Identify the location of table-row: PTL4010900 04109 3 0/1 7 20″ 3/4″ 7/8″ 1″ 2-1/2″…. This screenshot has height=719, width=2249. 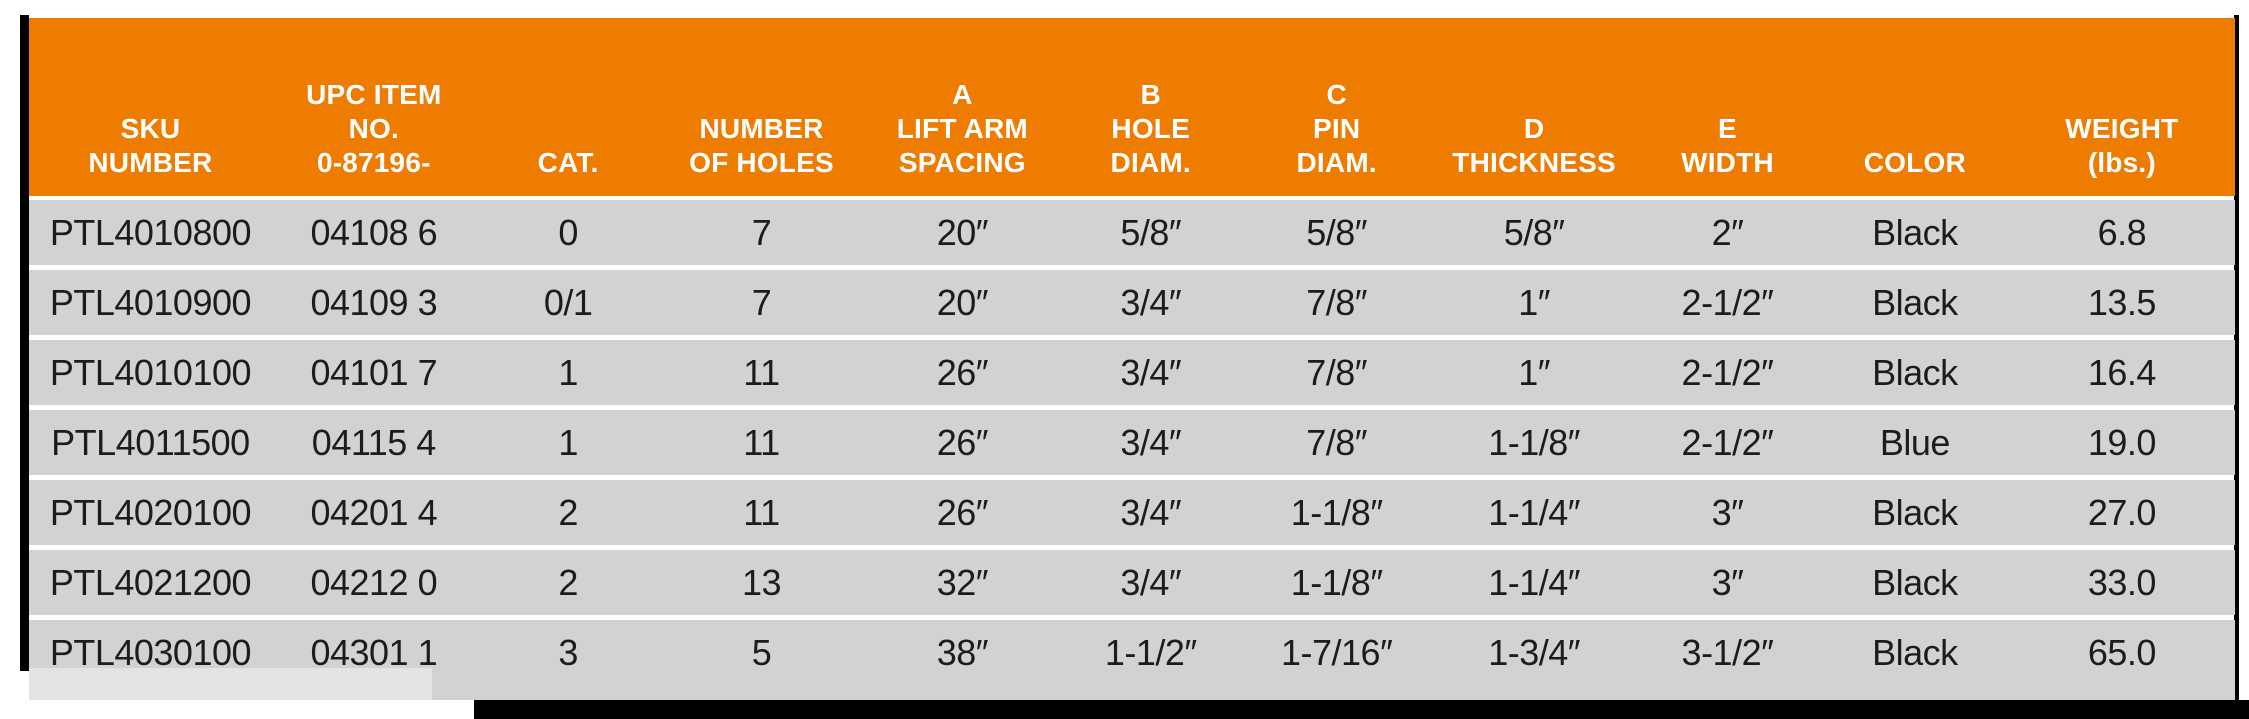
(1132, 302).